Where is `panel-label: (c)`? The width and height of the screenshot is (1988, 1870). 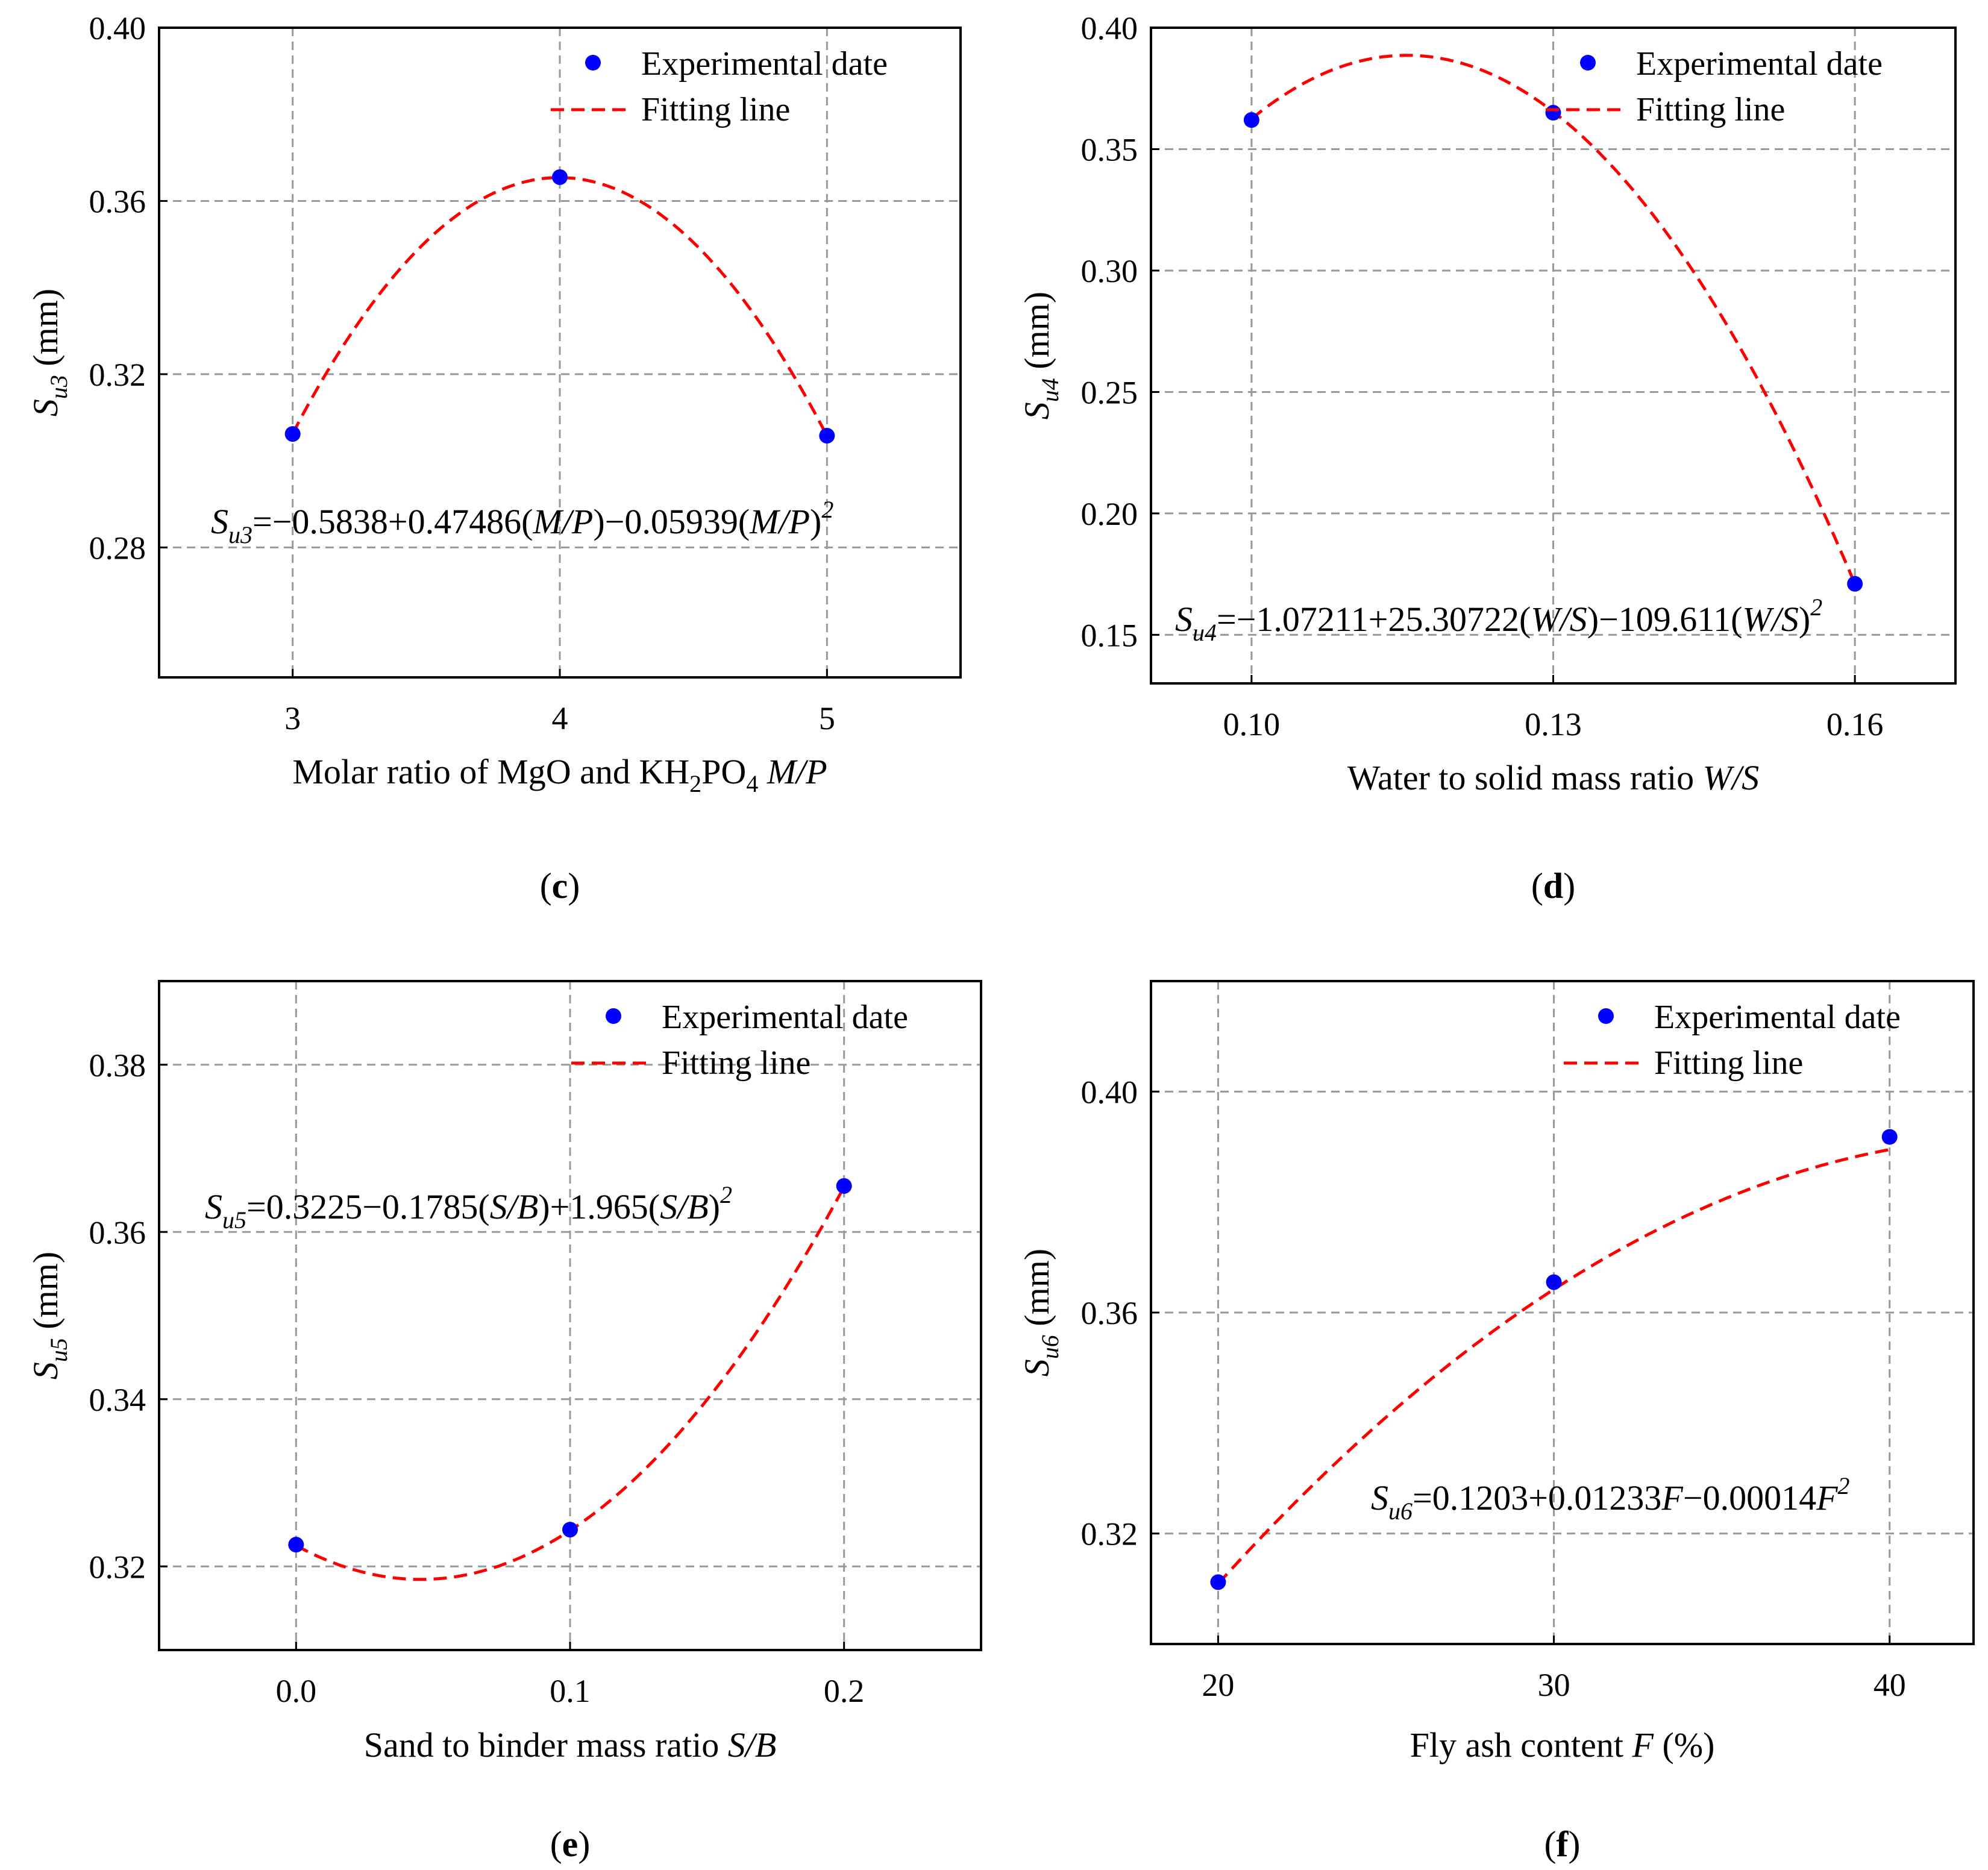 panel-label: (c) is located at coordinates (560, 886).